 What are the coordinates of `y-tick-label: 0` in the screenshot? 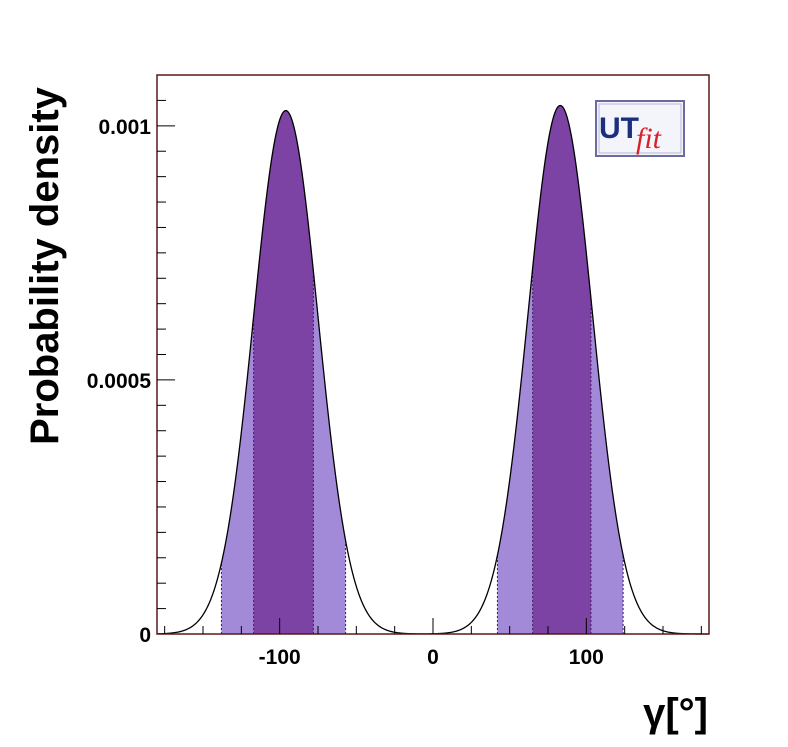 It's located at (145, 635).